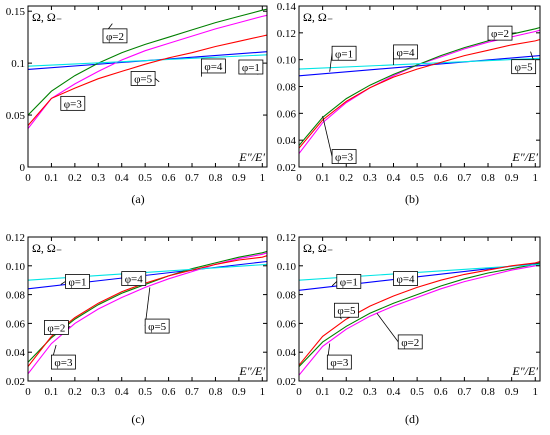  What do you see at coordinates (75, 392) in the screenshot?
I see `x-tick-label-c: 0.2` at bounding box center [75, 392].